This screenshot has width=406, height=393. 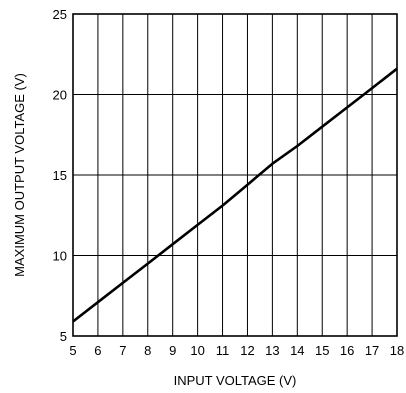 I want to click on x-tick-label: 12, so click(x=247, y=350).